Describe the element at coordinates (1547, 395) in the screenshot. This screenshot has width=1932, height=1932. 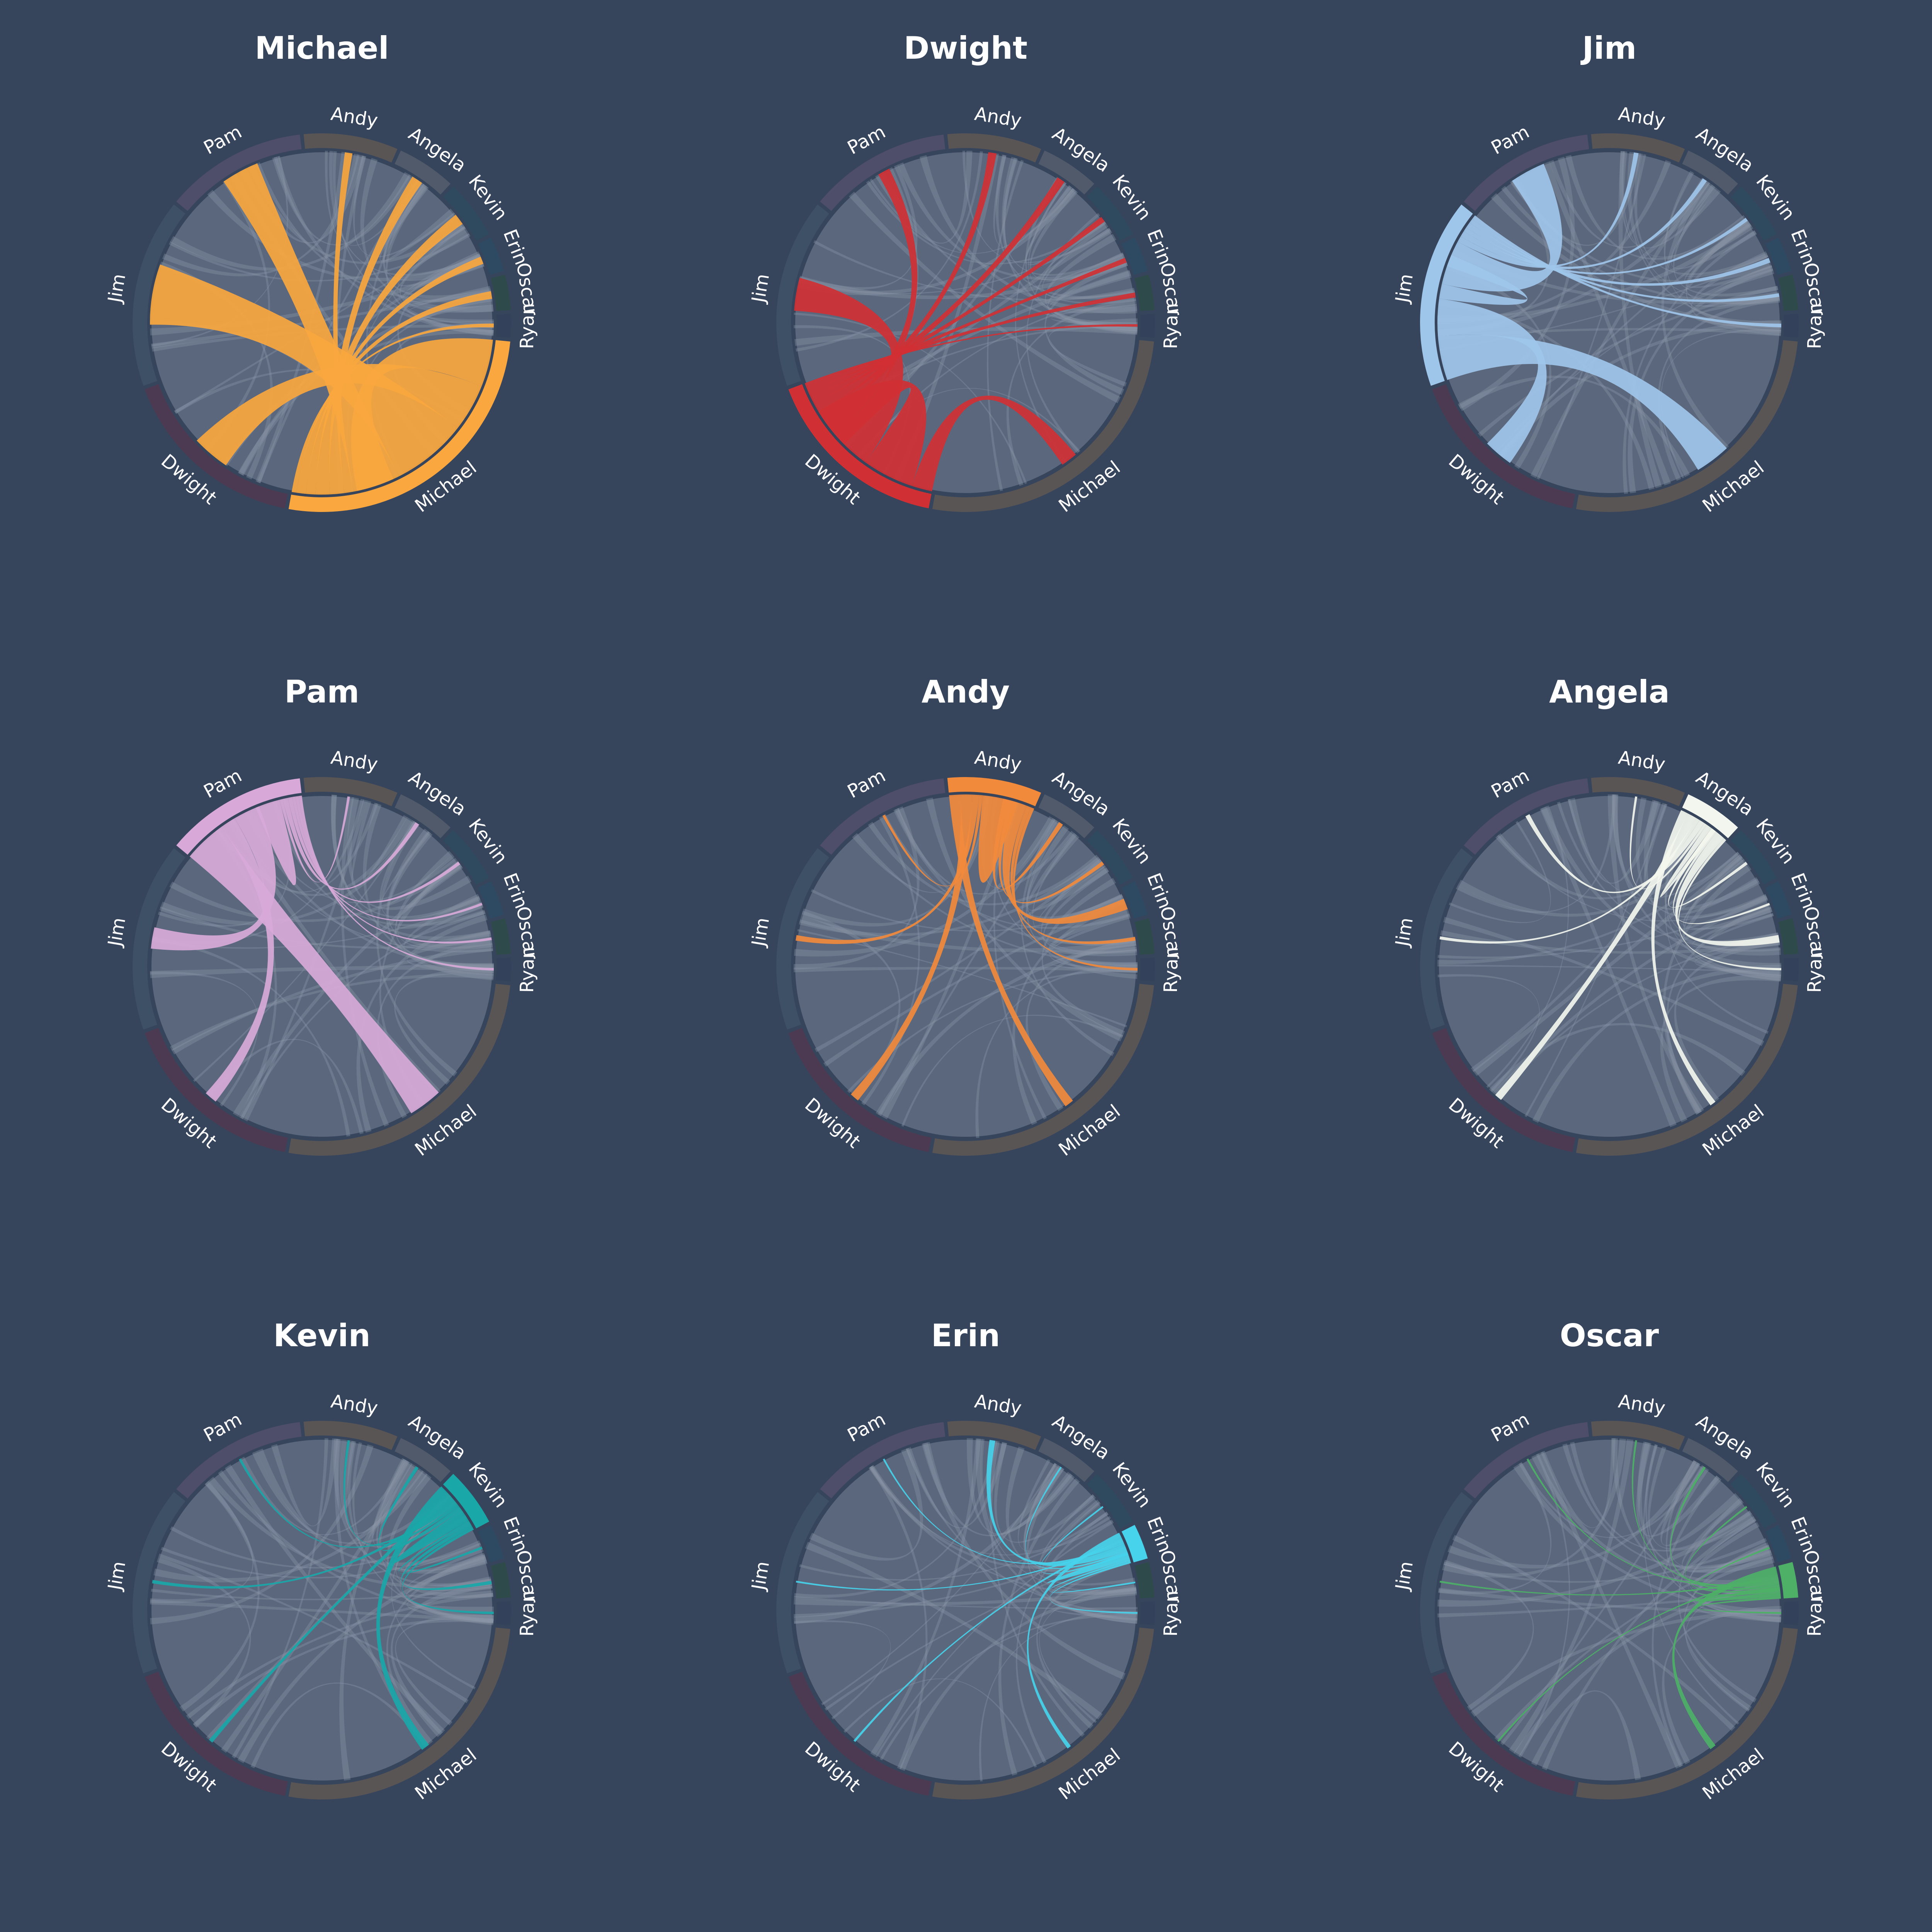
I see `background-ribbon-michael-jim` at that location.